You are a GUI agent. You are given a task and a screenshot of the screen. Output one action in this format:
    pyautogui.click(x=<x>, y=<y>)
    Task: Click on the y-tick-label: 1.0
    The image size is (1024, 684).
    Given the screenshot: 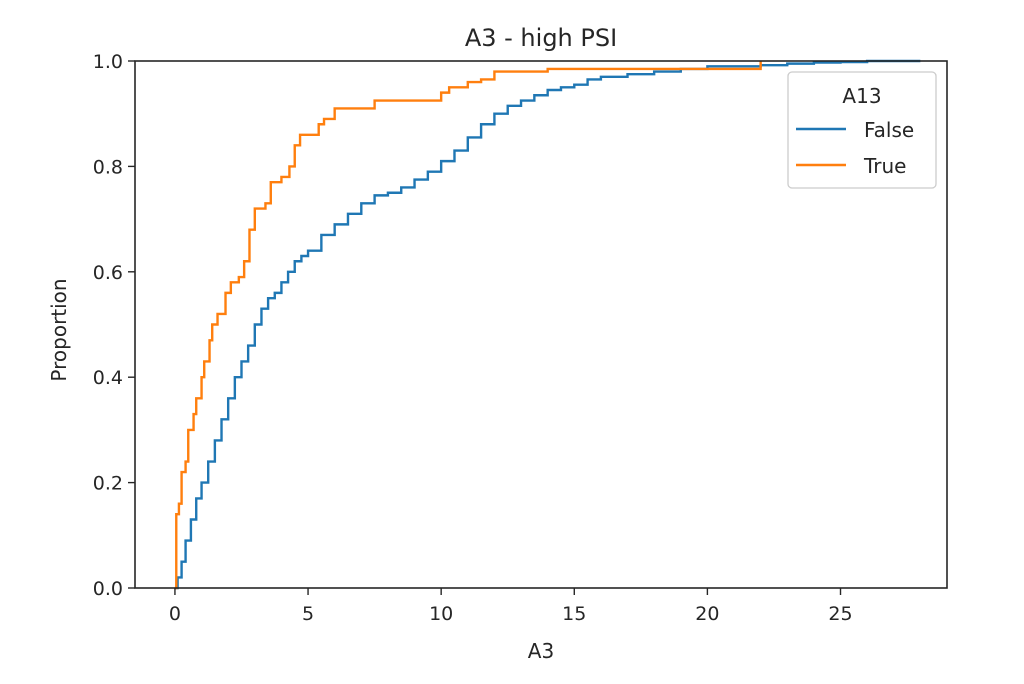 What is the action you would take?
    pyautogui.click(x=108, y=62)
    